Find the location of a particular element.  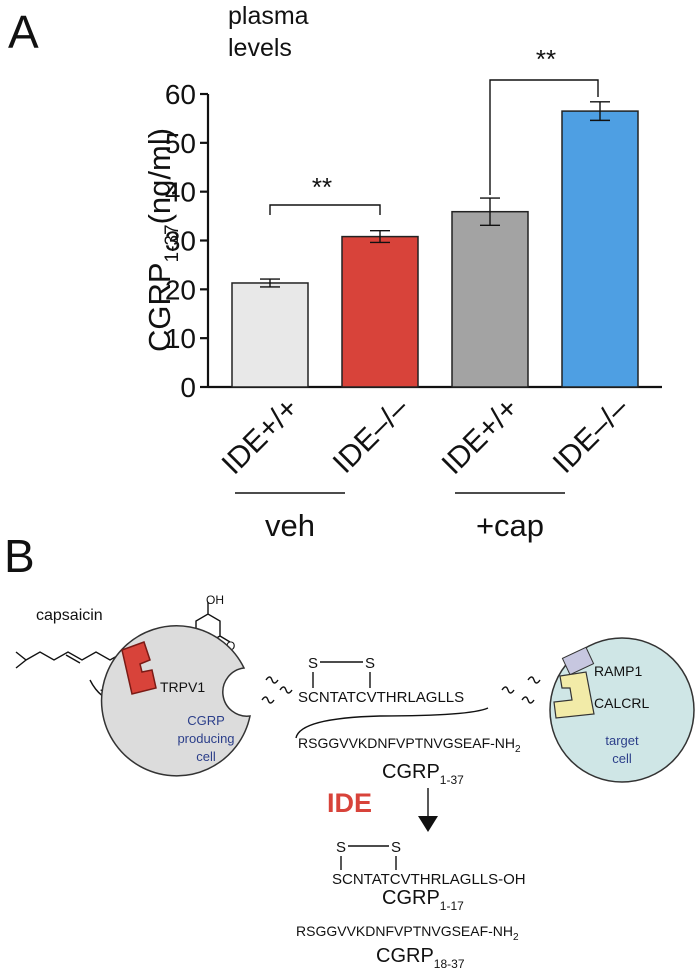

peptide-name: CGRP18-37 is located at coordinates (420, 958).